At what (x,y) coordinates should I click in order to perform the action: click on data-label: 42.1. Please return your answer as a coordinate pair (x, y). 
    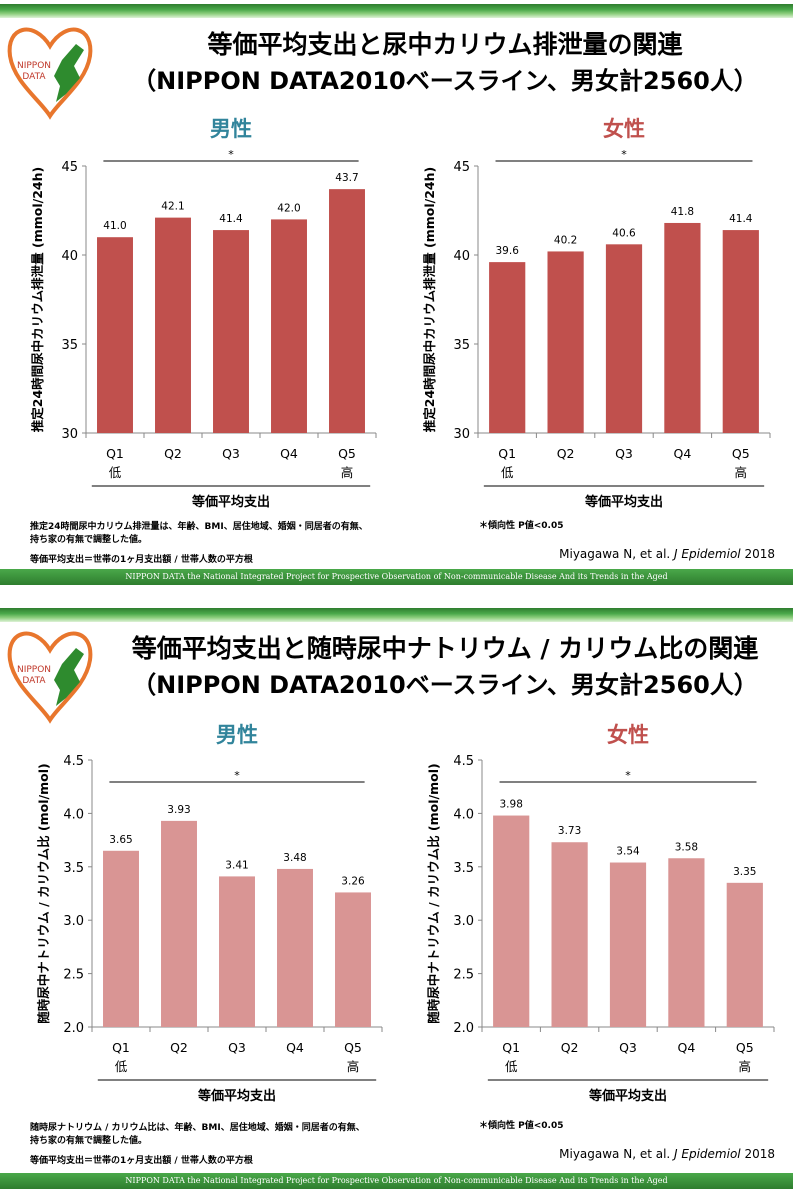
    Looking at the image, I should click on (172, 207).